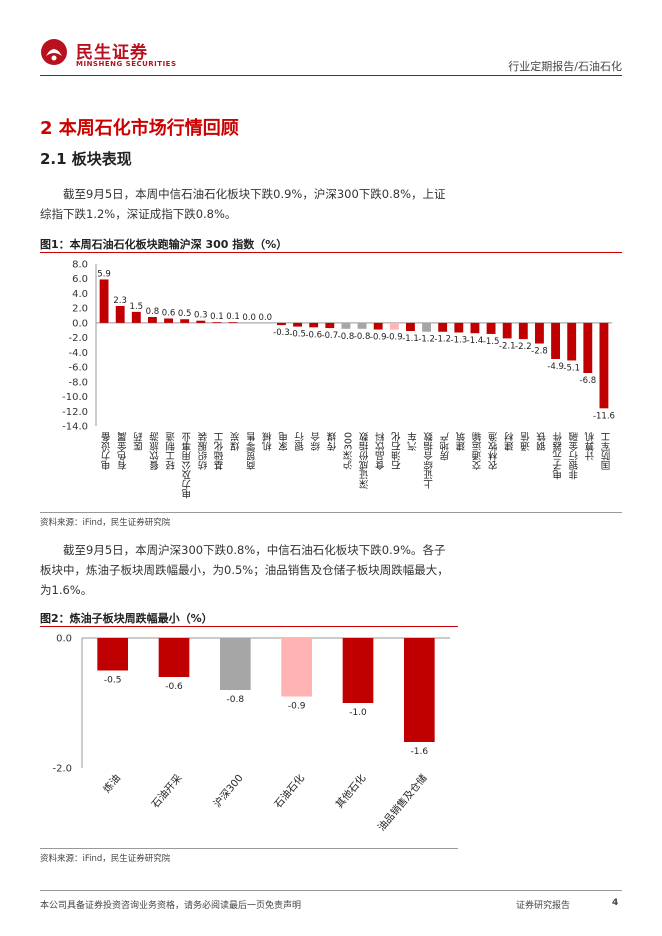 This screenshot has height=936, width=662. I want to click on x-tick-label: 房地产, so click(445, 446).